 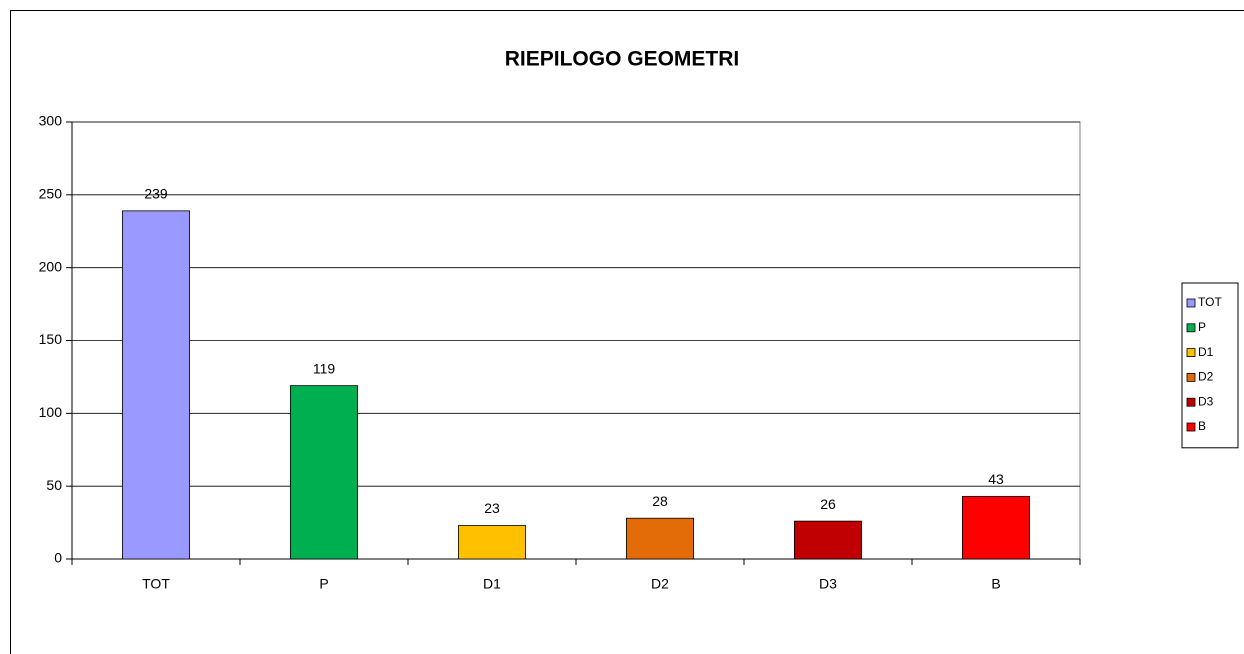 I want to click on data-label: 26, so click(x=828, y=504).